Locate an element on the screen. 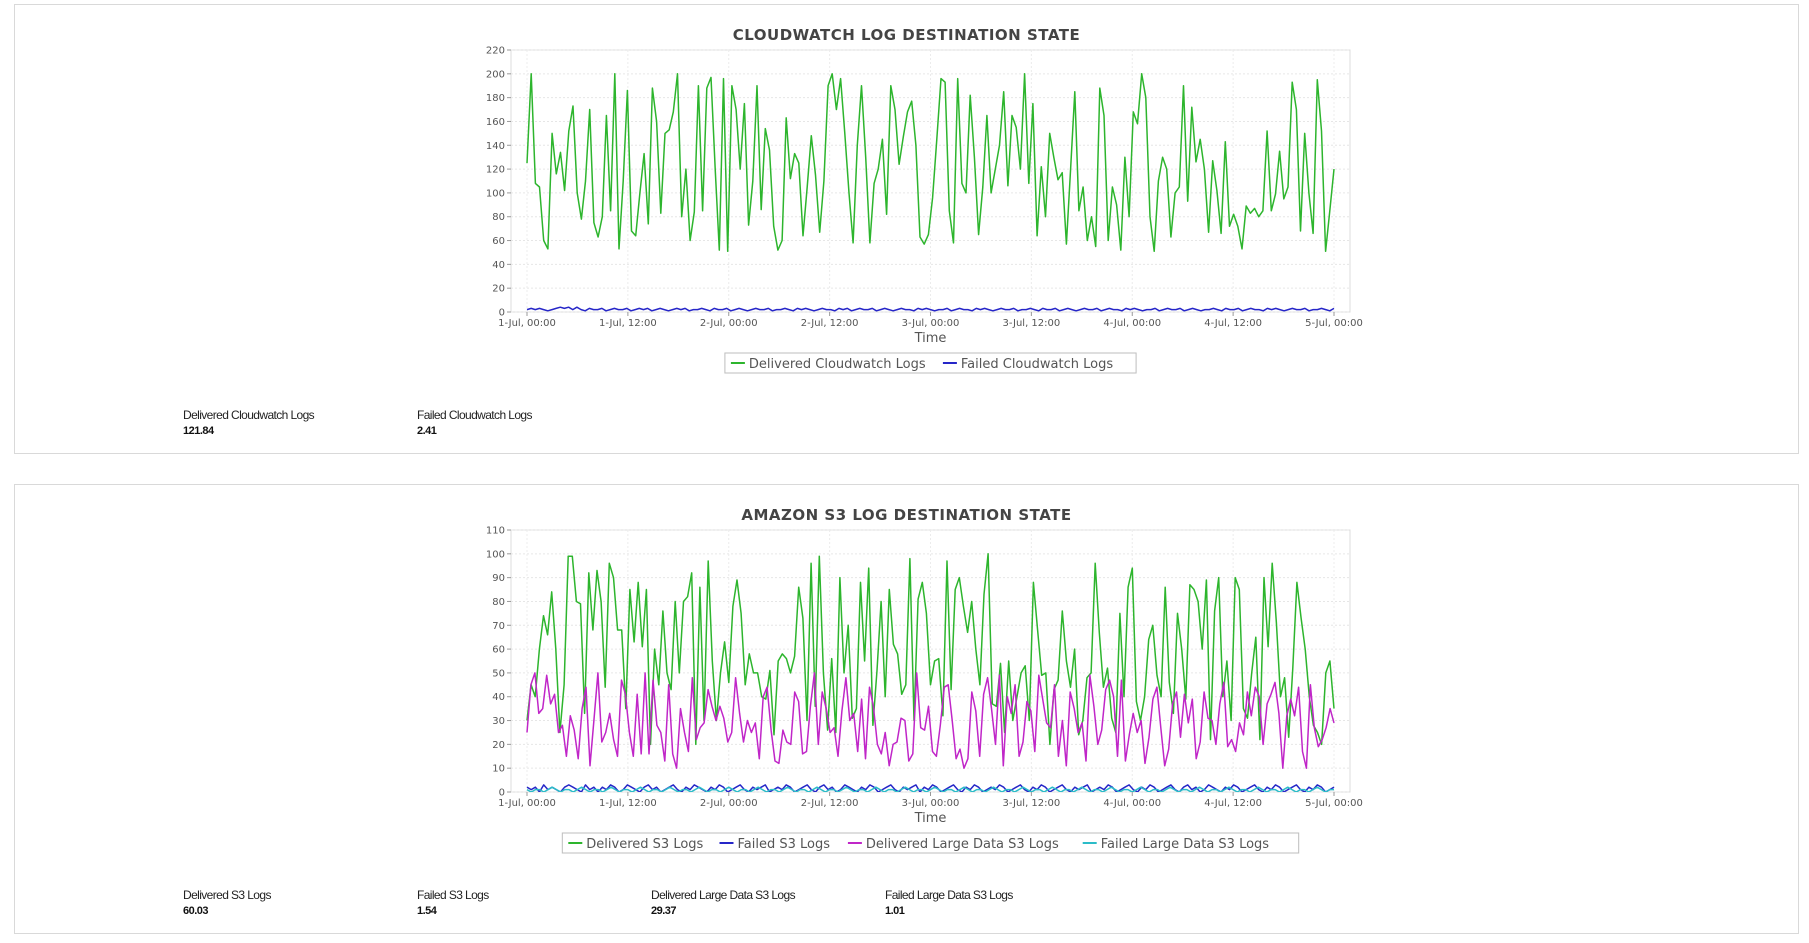  chart-title: CLOUDWATCH LOG DESTINATION STATE is located at coordinates (906, 35).